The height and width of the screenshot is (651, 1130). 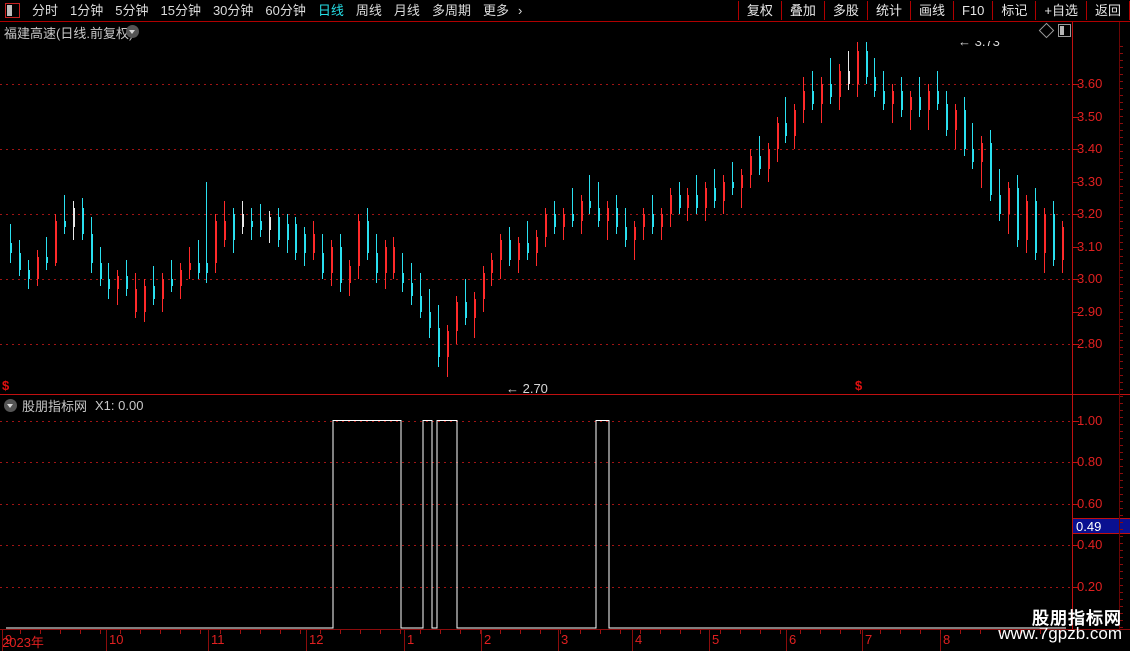 I want to click on period-multi: 多周期, so click(x=451, y=10).